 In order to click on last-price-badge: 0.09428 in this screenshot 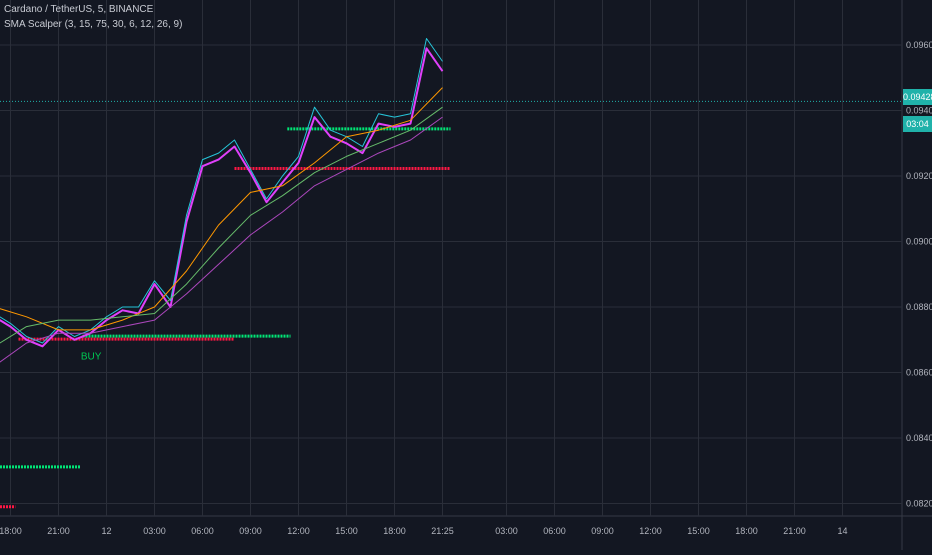, I will do `click(917, 97)`.